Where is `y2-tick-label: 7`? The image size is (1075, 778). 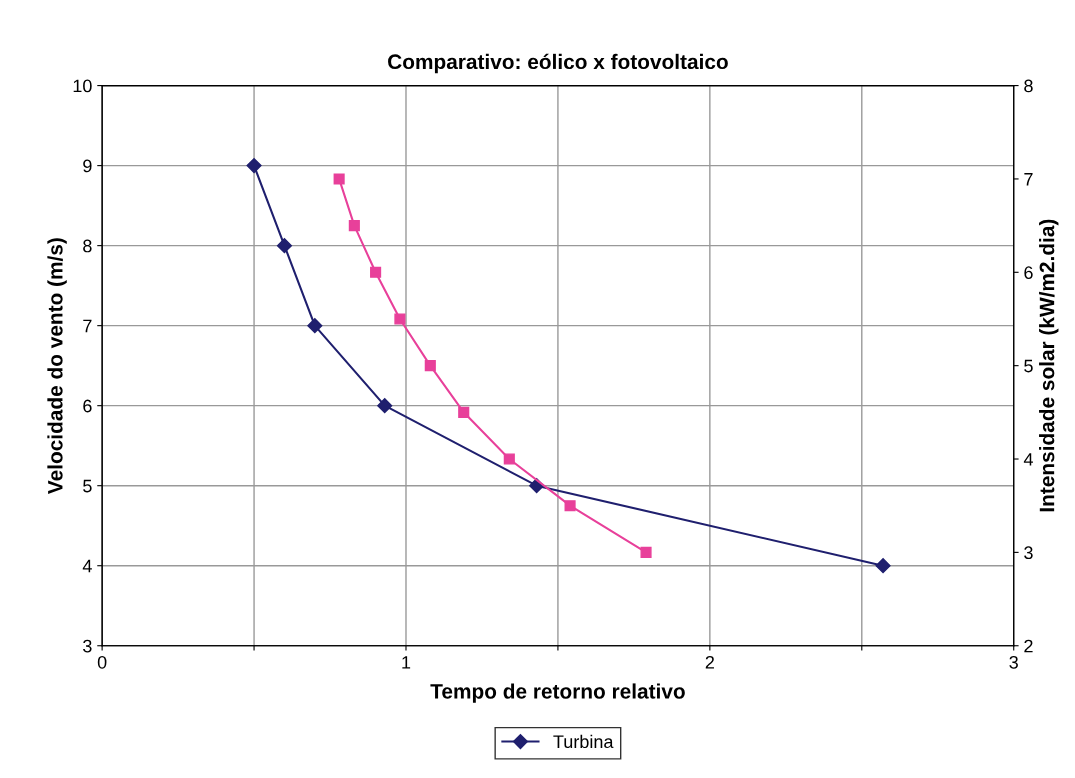
y2-tick-label: 7 is located at coordinates (1028, 179).